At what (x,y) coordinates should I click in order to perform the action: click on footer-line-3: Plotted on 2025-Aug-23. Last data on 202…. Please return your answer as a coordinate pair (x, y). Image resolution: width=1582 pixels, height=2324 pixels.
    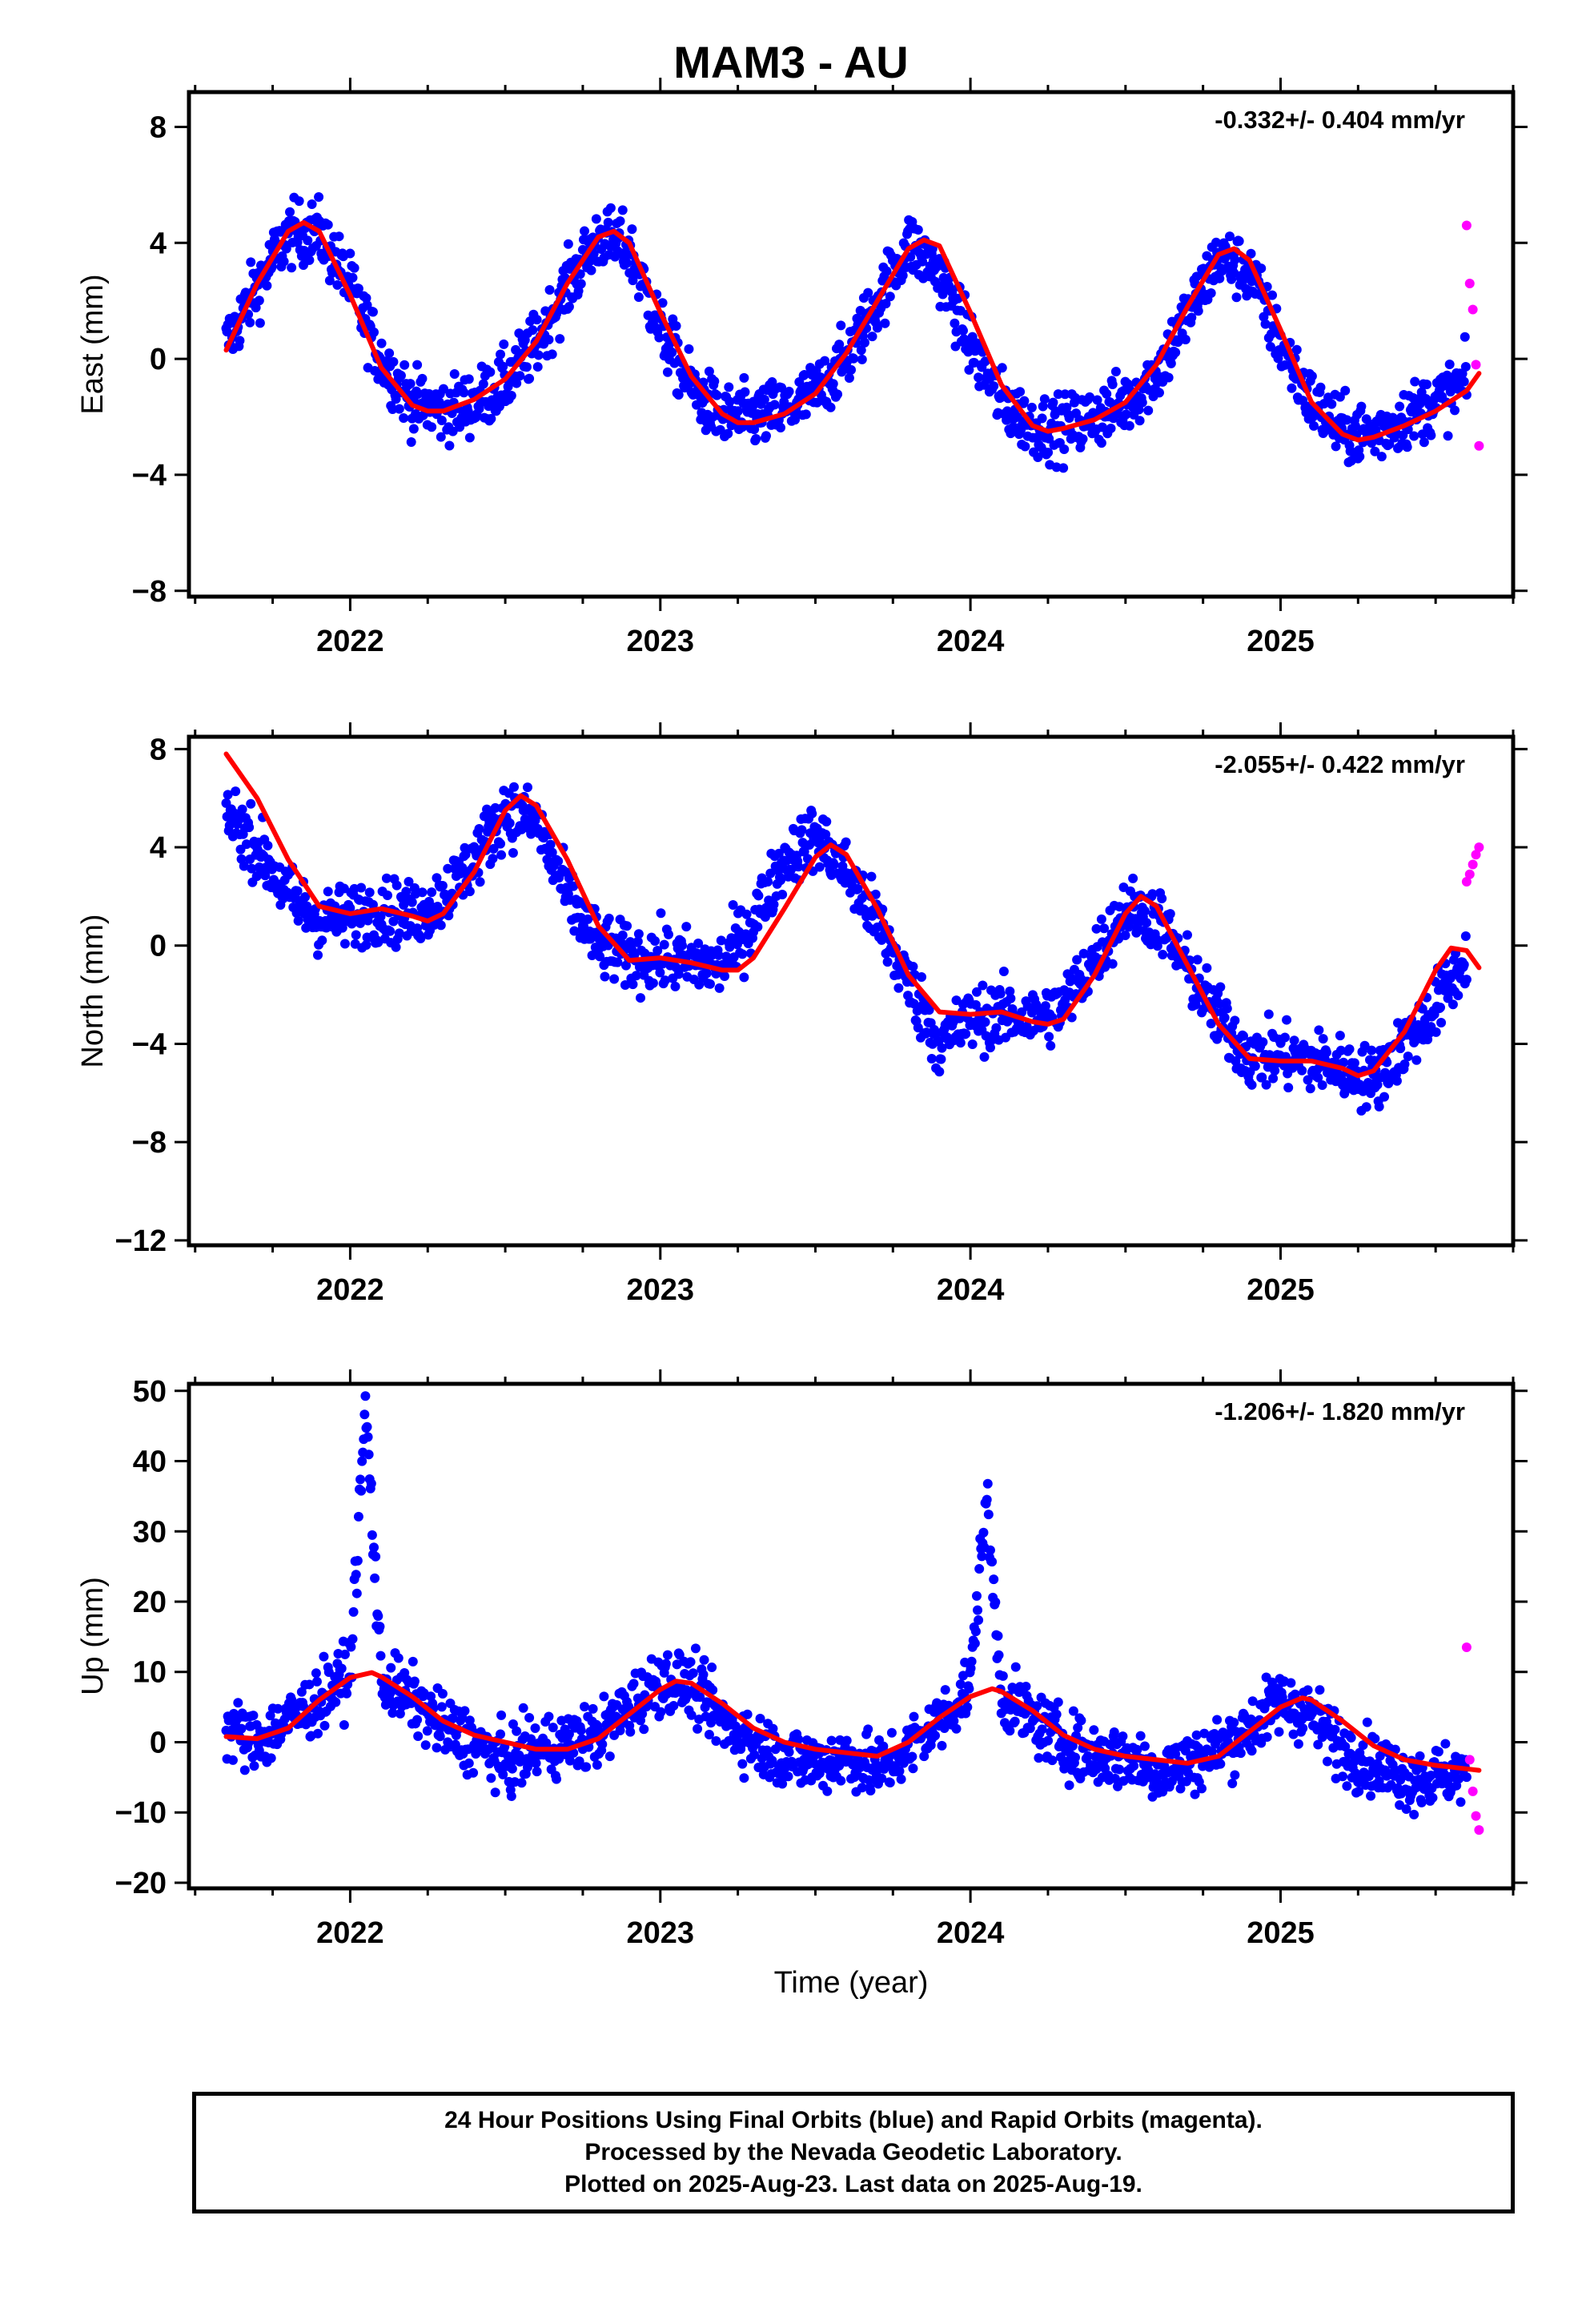
    Looking at the image, I should click on (853, 2184).